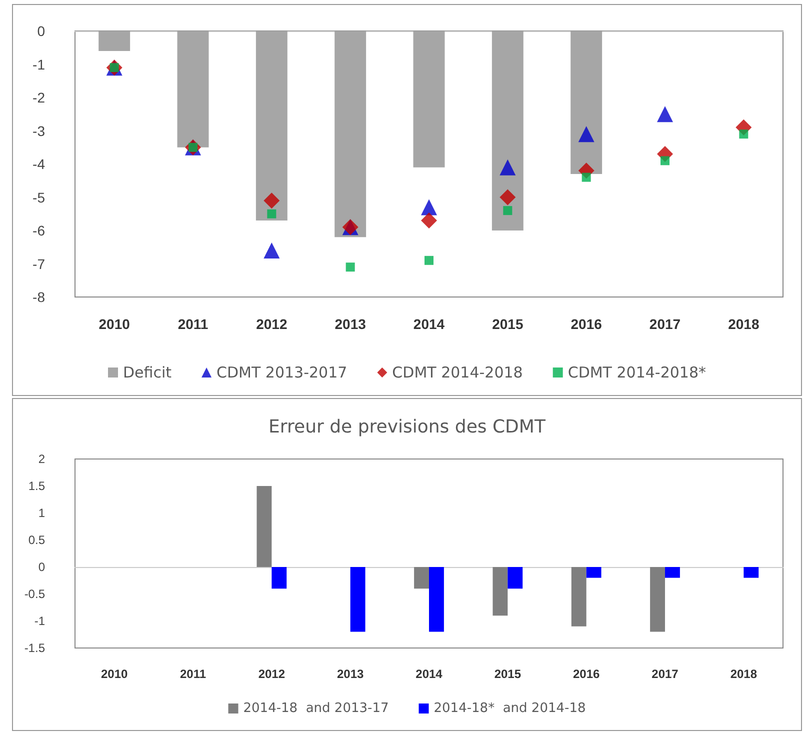 This screenshot has width=806, height=733. I want to click on legend-label: CDMT 2013-2017, so click(282, 373).